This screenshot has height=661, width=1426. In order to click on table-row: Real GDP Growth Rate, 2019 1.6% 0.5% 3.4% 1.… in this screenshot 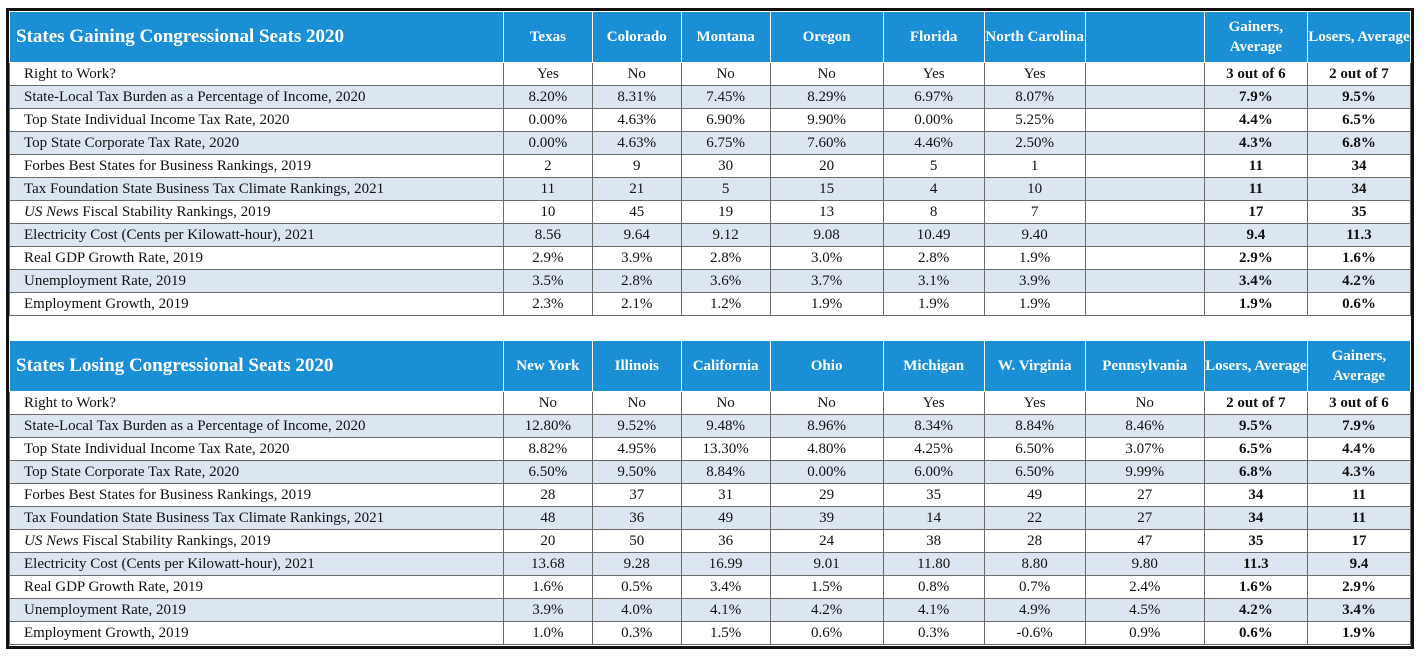, I will do `click(710, 587)`.